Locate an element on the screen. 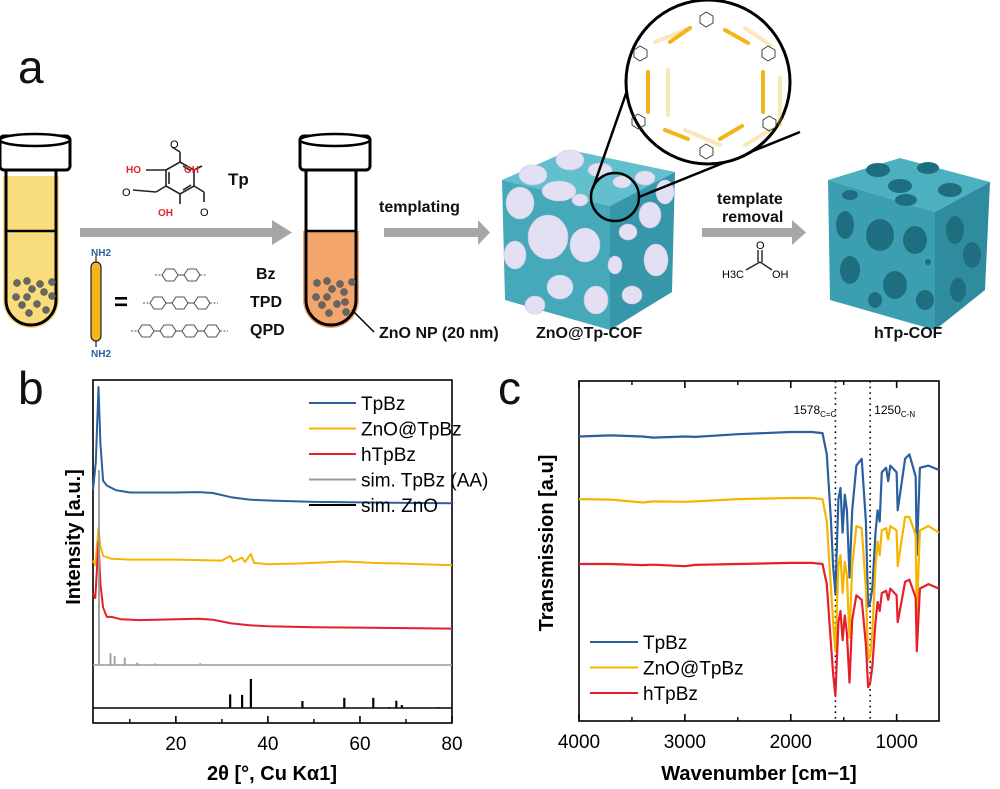 This screenshot has width=1000, height=789. xrd-legend-label: sim. ZnO is located at coordinates (399, 506).